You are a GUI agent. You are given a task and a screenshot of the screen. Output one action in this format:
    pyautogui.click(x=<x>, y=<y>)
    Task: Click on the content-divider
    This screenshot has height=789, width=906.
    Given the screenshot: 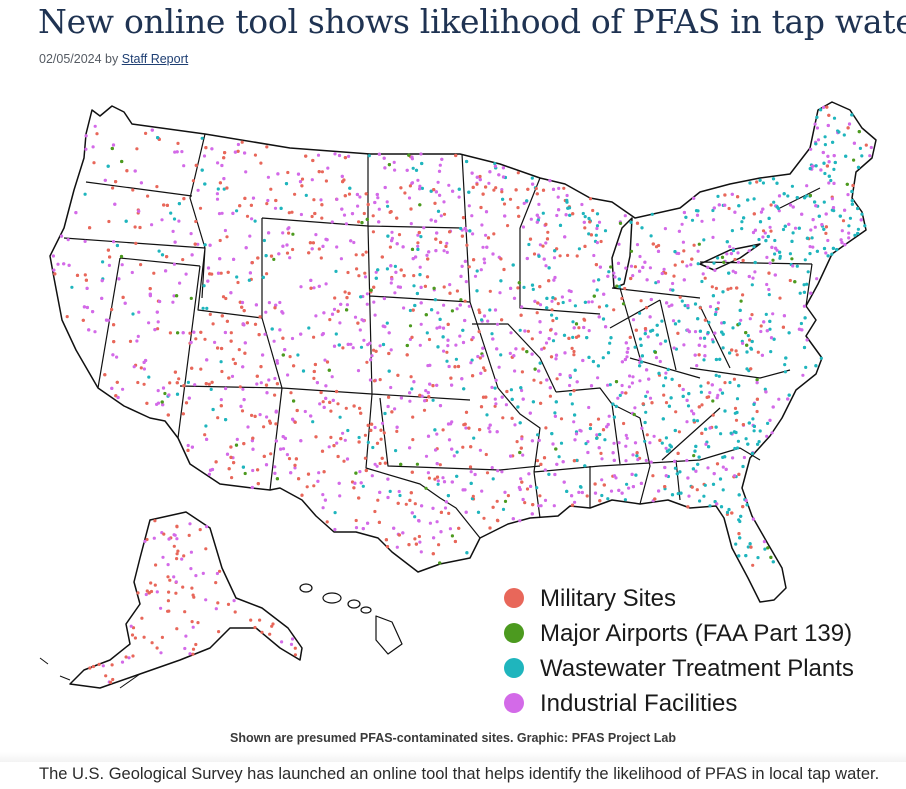 What is the action you would take?
    pyautogui.click(x=453, y=757)
    